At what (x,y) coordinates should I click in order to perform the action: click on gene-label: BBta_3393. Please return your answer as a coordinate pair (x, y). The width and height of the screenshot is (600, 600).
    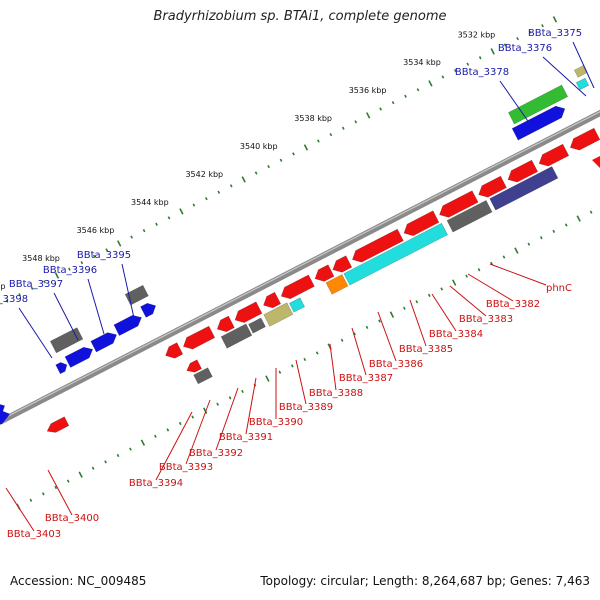
    Looking at the image, I should click on (186, 467).